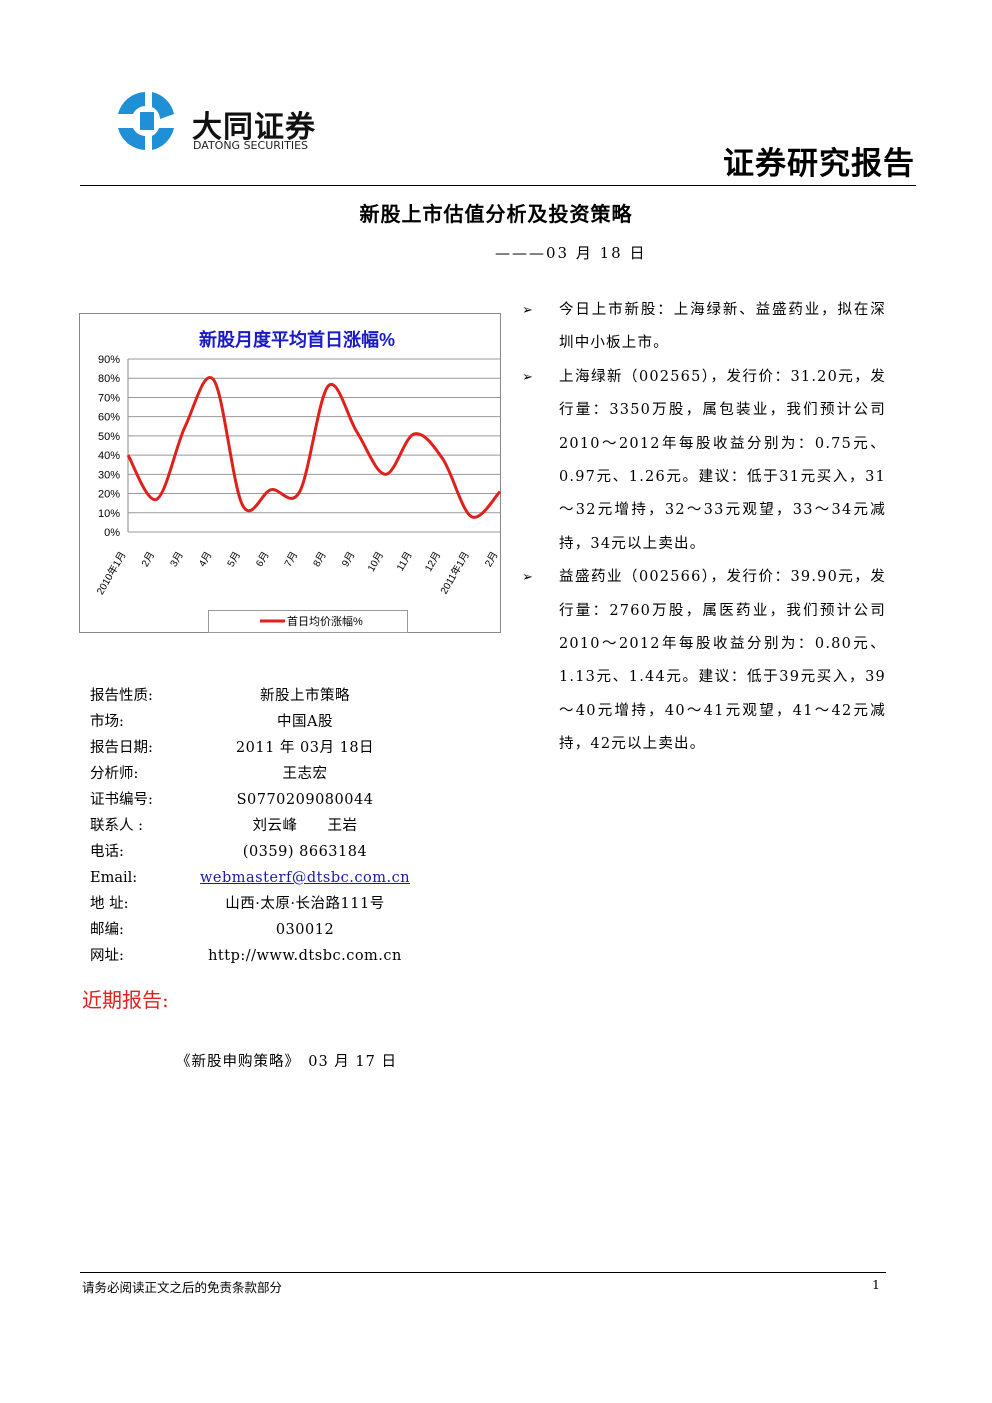 The width and height of the screenshot is (992, 1403). What do you see at coordinates (254, 127) in the screenshot?
I see `logo-cn: 大同证券` at bounding box center [254, 127].